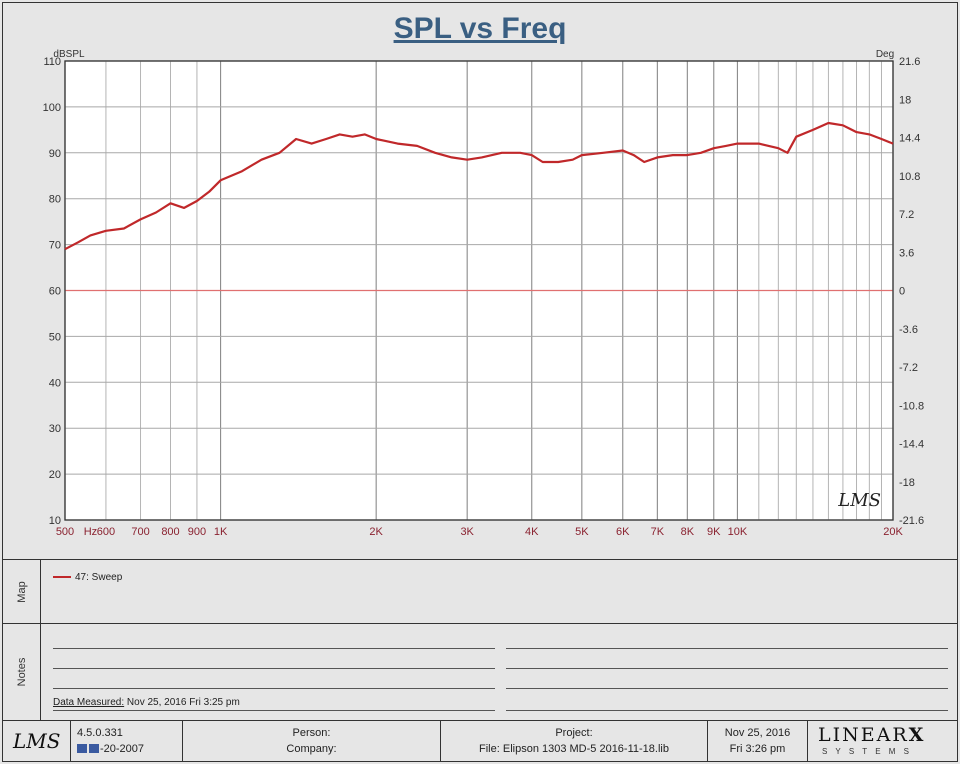 This screenshot has height=764, width=960. Describe the element at coordinates (909, 177) in the screenshot. I see `y-tick-label-right: 10.8` at that location.